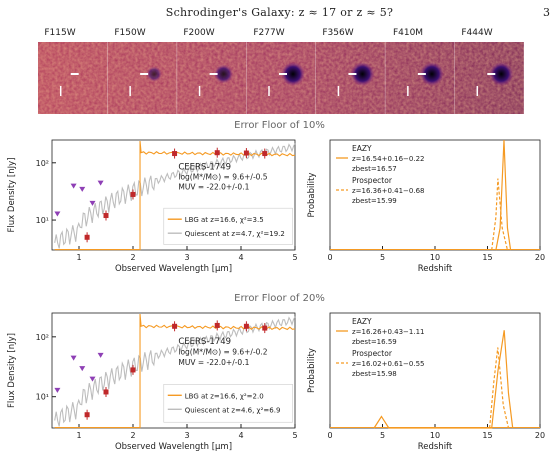  Describe the element at coordinates (222, 351) in the screenshot. I see `stellar-mass: log(M*/M⊙) = 9.6+/-0.2` at that location.